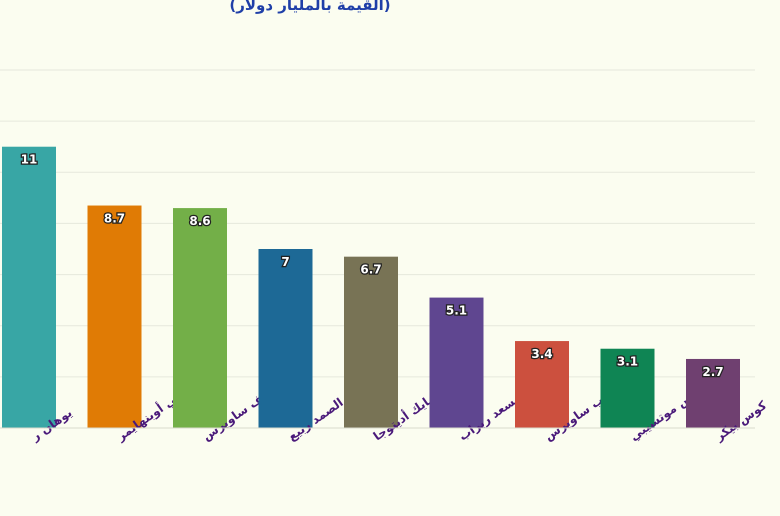 This screenshot has height=516, width=780. I want to click on bar-value-label: 6.7, so click(370, 270).